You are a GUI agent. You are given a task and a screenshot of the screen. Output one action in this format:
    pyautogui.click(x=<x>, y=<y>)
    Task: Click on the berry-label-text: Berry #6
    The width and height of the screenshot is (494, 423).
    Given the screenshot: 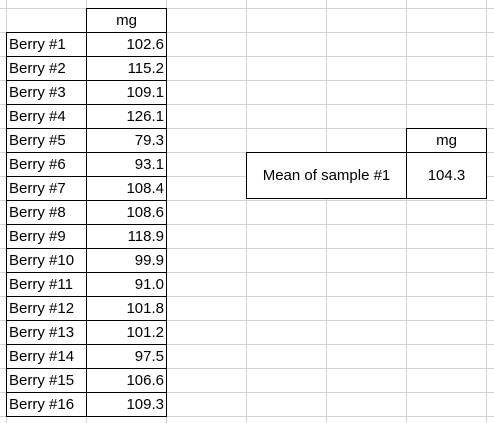 What is the action you would take?
    pyautogui.click(x=37, y=164)
    